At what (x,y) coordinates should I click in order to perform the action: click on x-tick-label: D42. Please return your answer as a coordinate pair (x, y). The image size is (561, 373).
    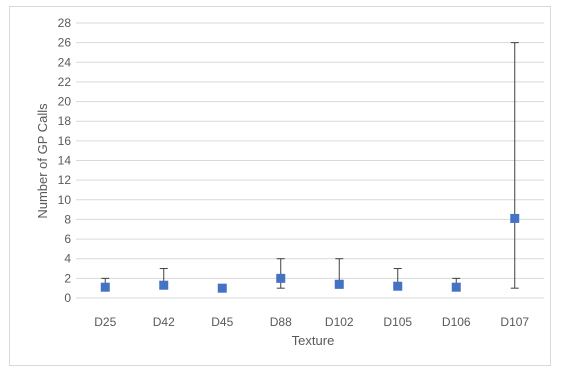
    Looking at the image, I should click on (164, 322).